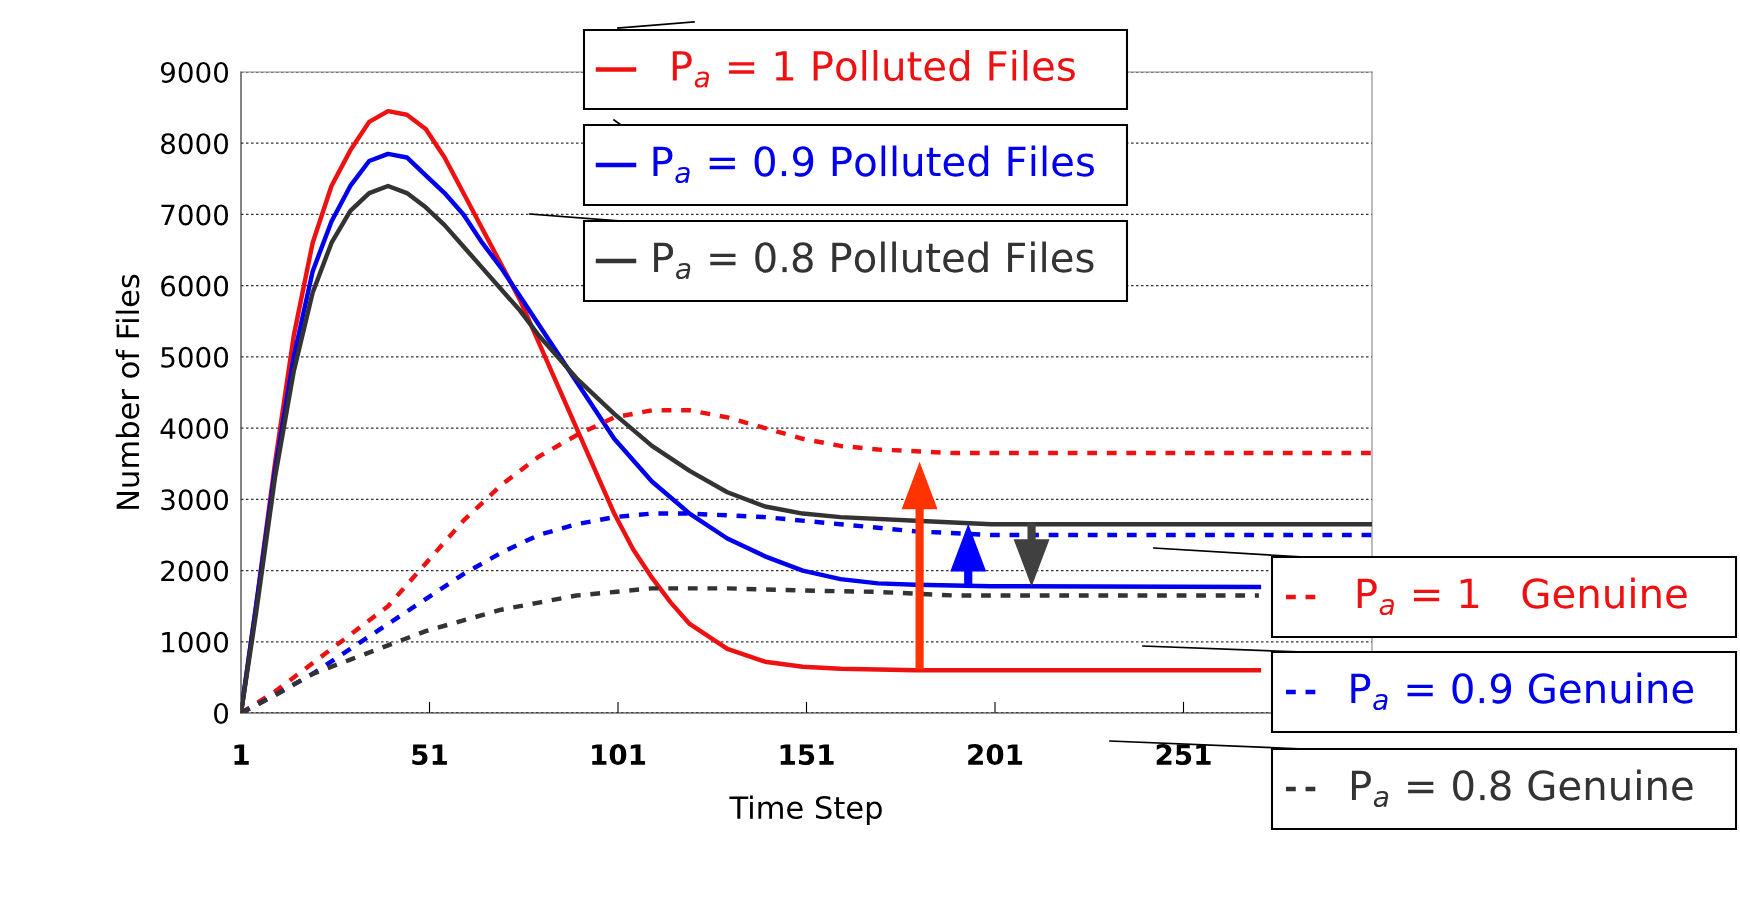 This screenshot has height=915, width=1740. Describe the element at coordinates (195, 571) in the screenshot. I see `y-tick-label: 2000` at that location.